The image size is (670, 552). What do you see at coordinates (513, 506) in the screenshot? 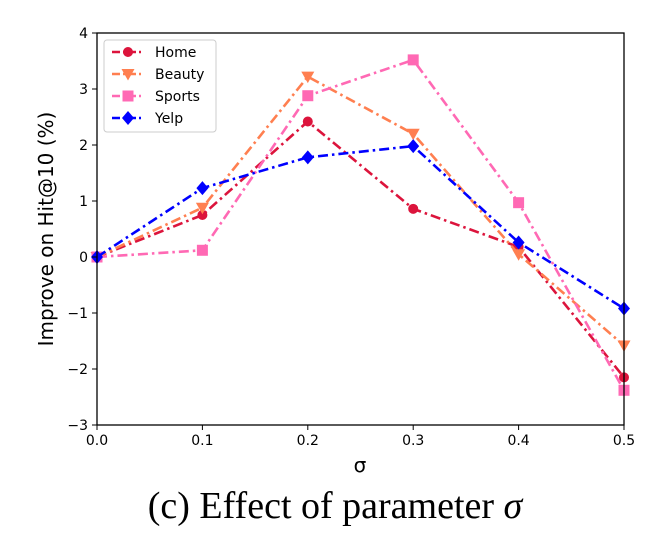
I see `caption-symbol: σ` at bounding box center [513, 506].